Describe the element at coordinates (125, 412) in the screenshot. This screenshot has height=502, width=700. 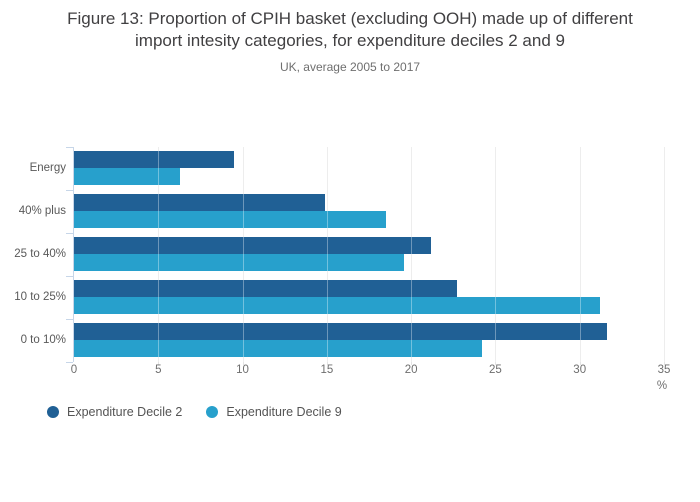
I see `legend-label-expenditure-decile-2: Expenditure Decile 2` at that location.